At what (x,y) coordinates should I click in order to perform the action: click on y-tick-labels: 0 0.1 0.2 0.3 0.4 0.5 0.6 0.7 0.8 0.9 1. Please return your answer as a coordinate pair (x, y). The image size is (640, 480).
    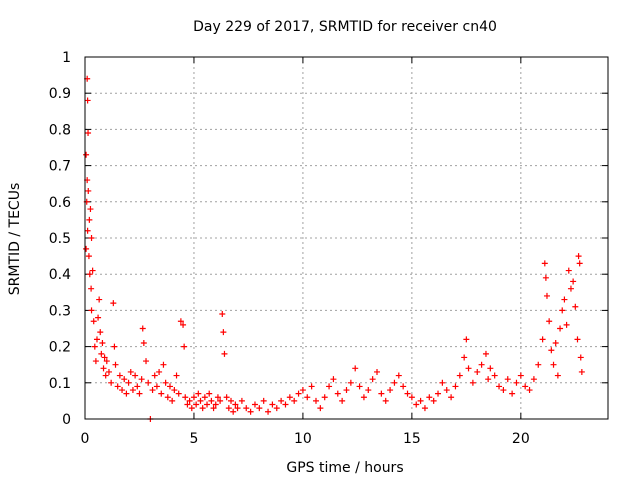
    Looking at the image, I should click on (60, 239).